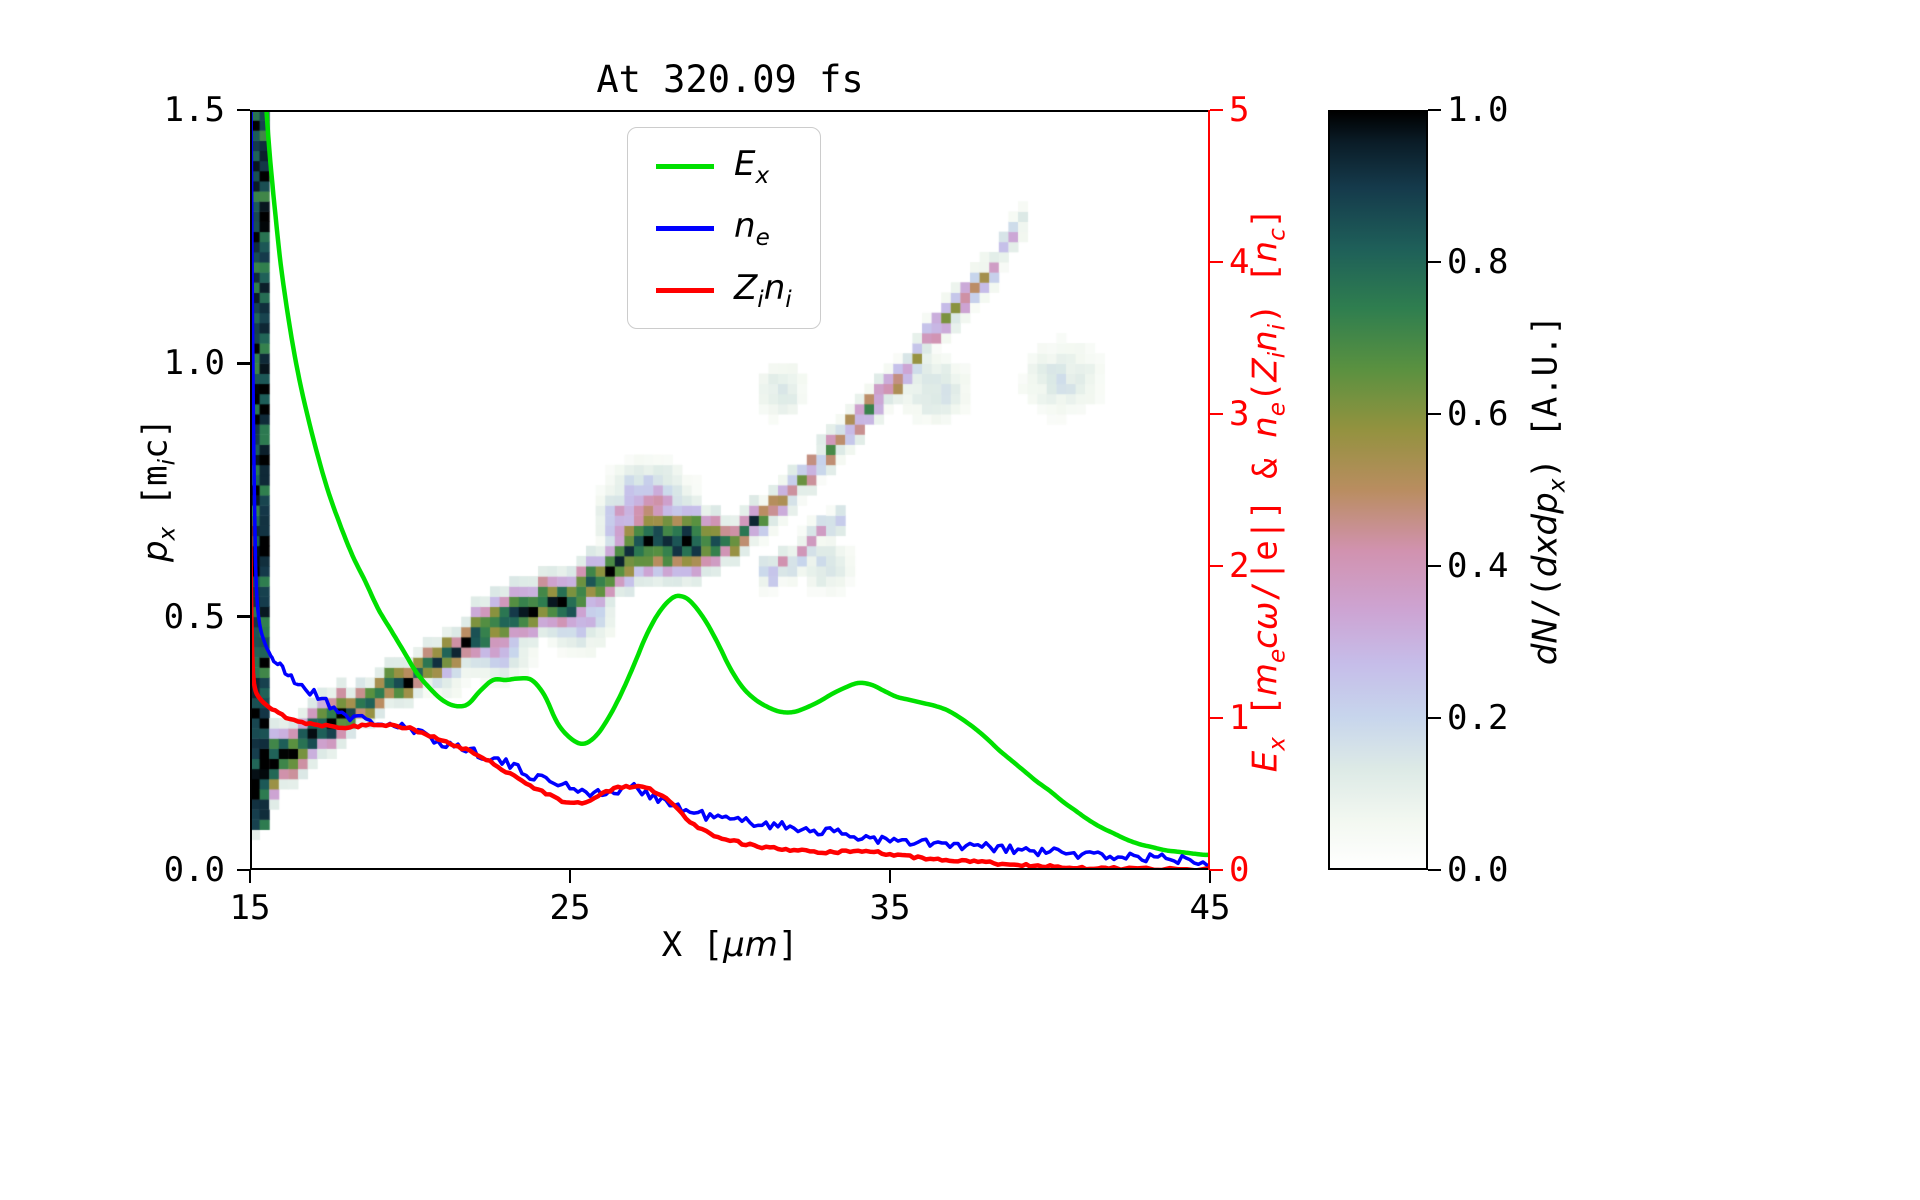  I want to click on ex-legend-label: Ex, so click(751, 166).